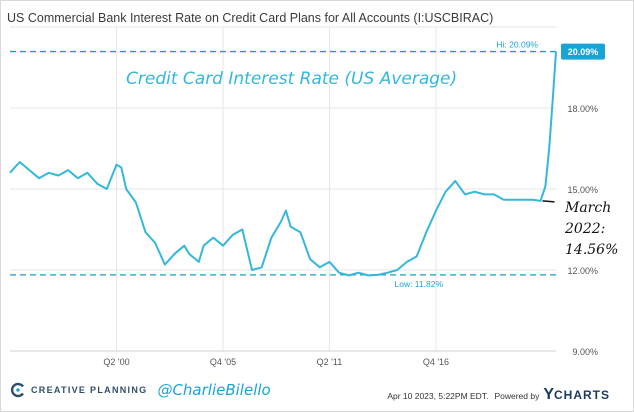  I want to click on chart-subtitle: Credit Card Interest Rate (US Average), so click(291, 79).